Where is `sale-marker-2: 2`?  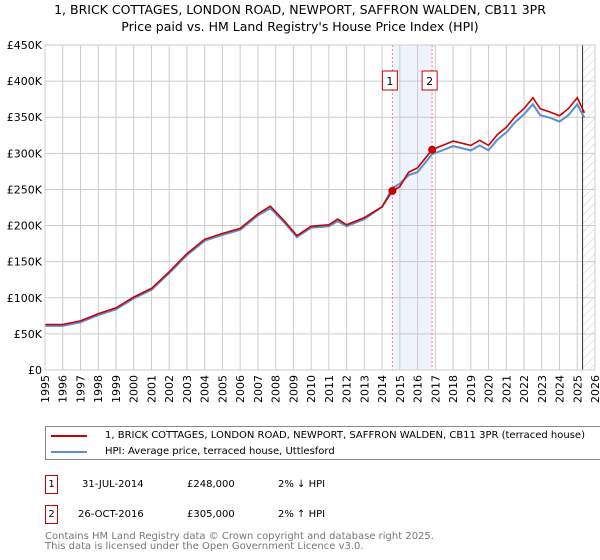 sale-marker-2: 2 is located at coordinates (51, 514).